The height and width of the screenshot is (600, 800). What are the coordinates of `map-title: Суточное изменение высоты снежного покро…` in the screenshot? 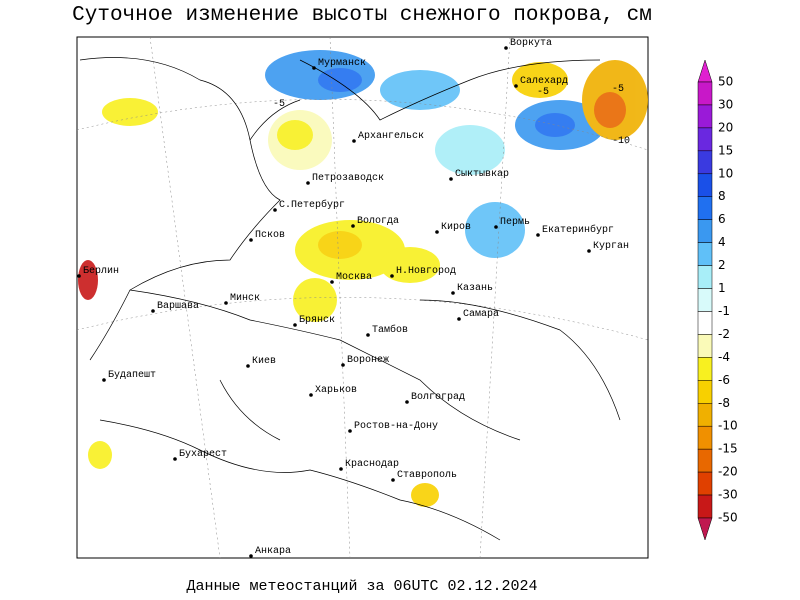 It's located at (362, 15).